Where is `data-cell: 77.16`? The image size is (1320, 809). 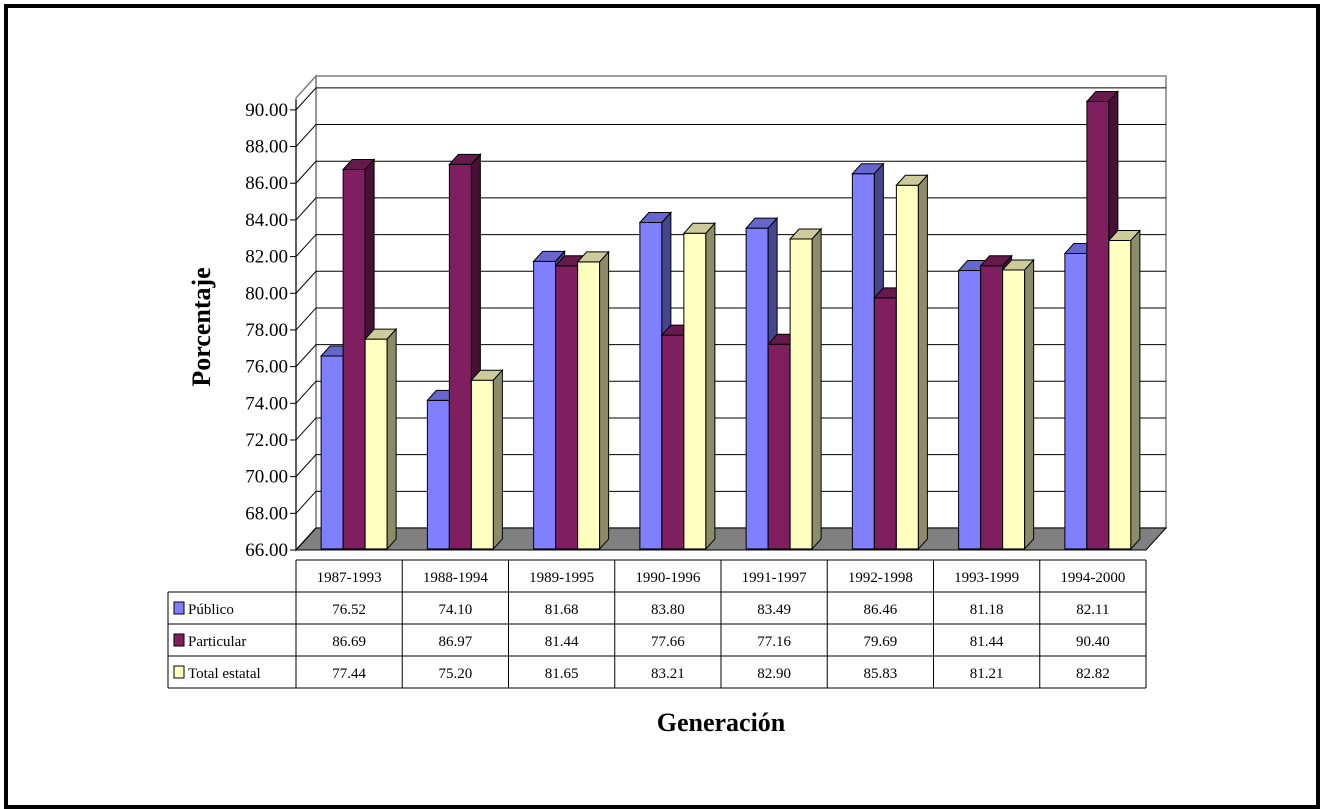
data-cell: 77.16 is located at coordinates (774, 642).